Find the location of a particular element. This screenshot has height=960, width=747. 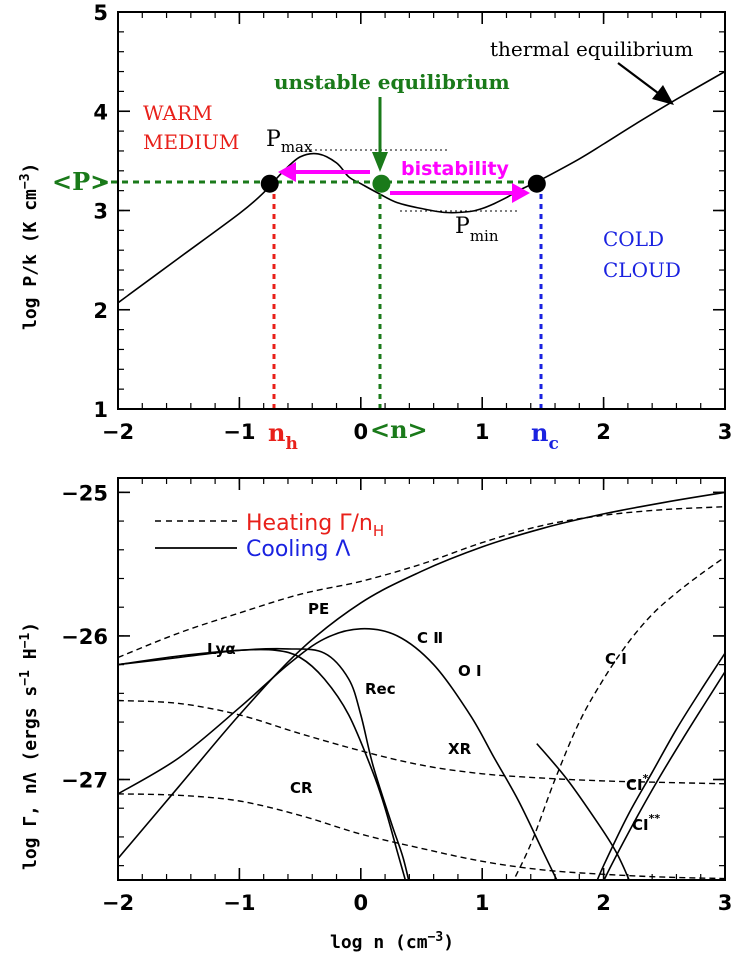

curve-cr is located at coordinates (421, 836).